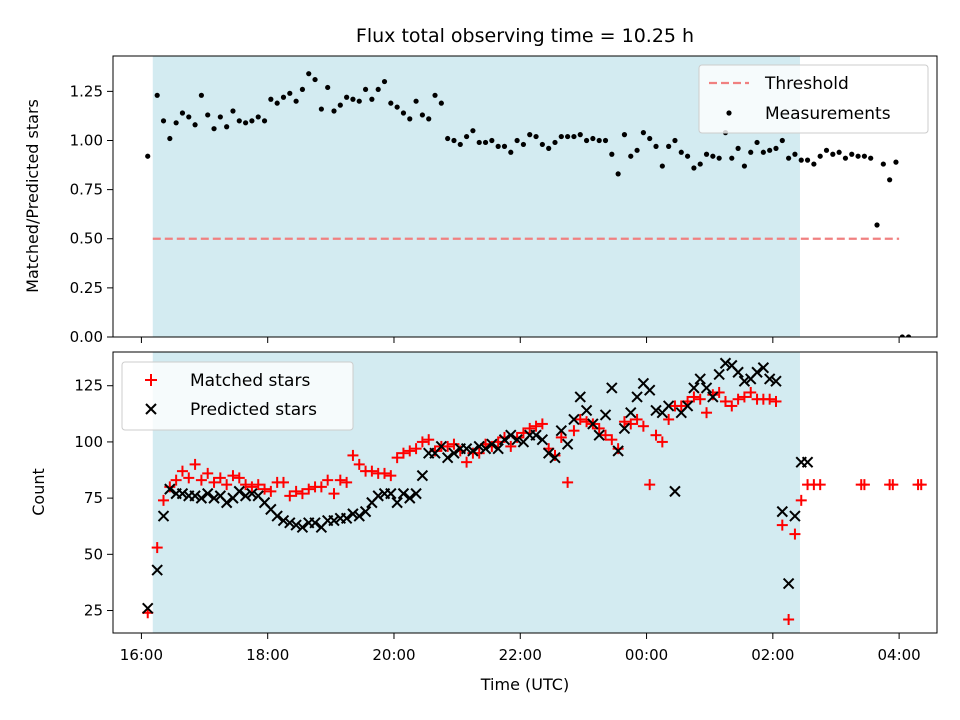 The image size is (960, 720). I want to click on threshold-legend-label: Threshold, so click(806, 84).